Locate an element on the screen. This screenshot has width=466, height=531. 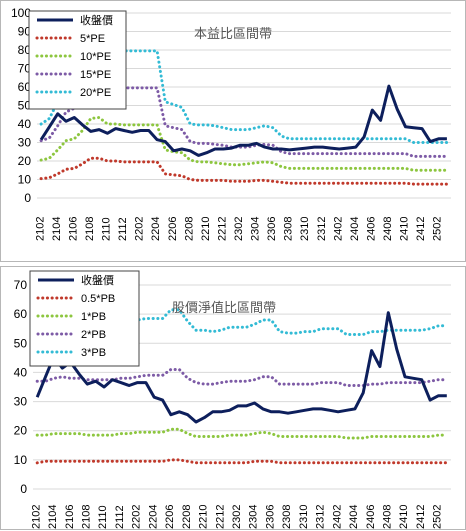
chart-title: 股價淨值比區間帶 is located at coordinates (224, 308).